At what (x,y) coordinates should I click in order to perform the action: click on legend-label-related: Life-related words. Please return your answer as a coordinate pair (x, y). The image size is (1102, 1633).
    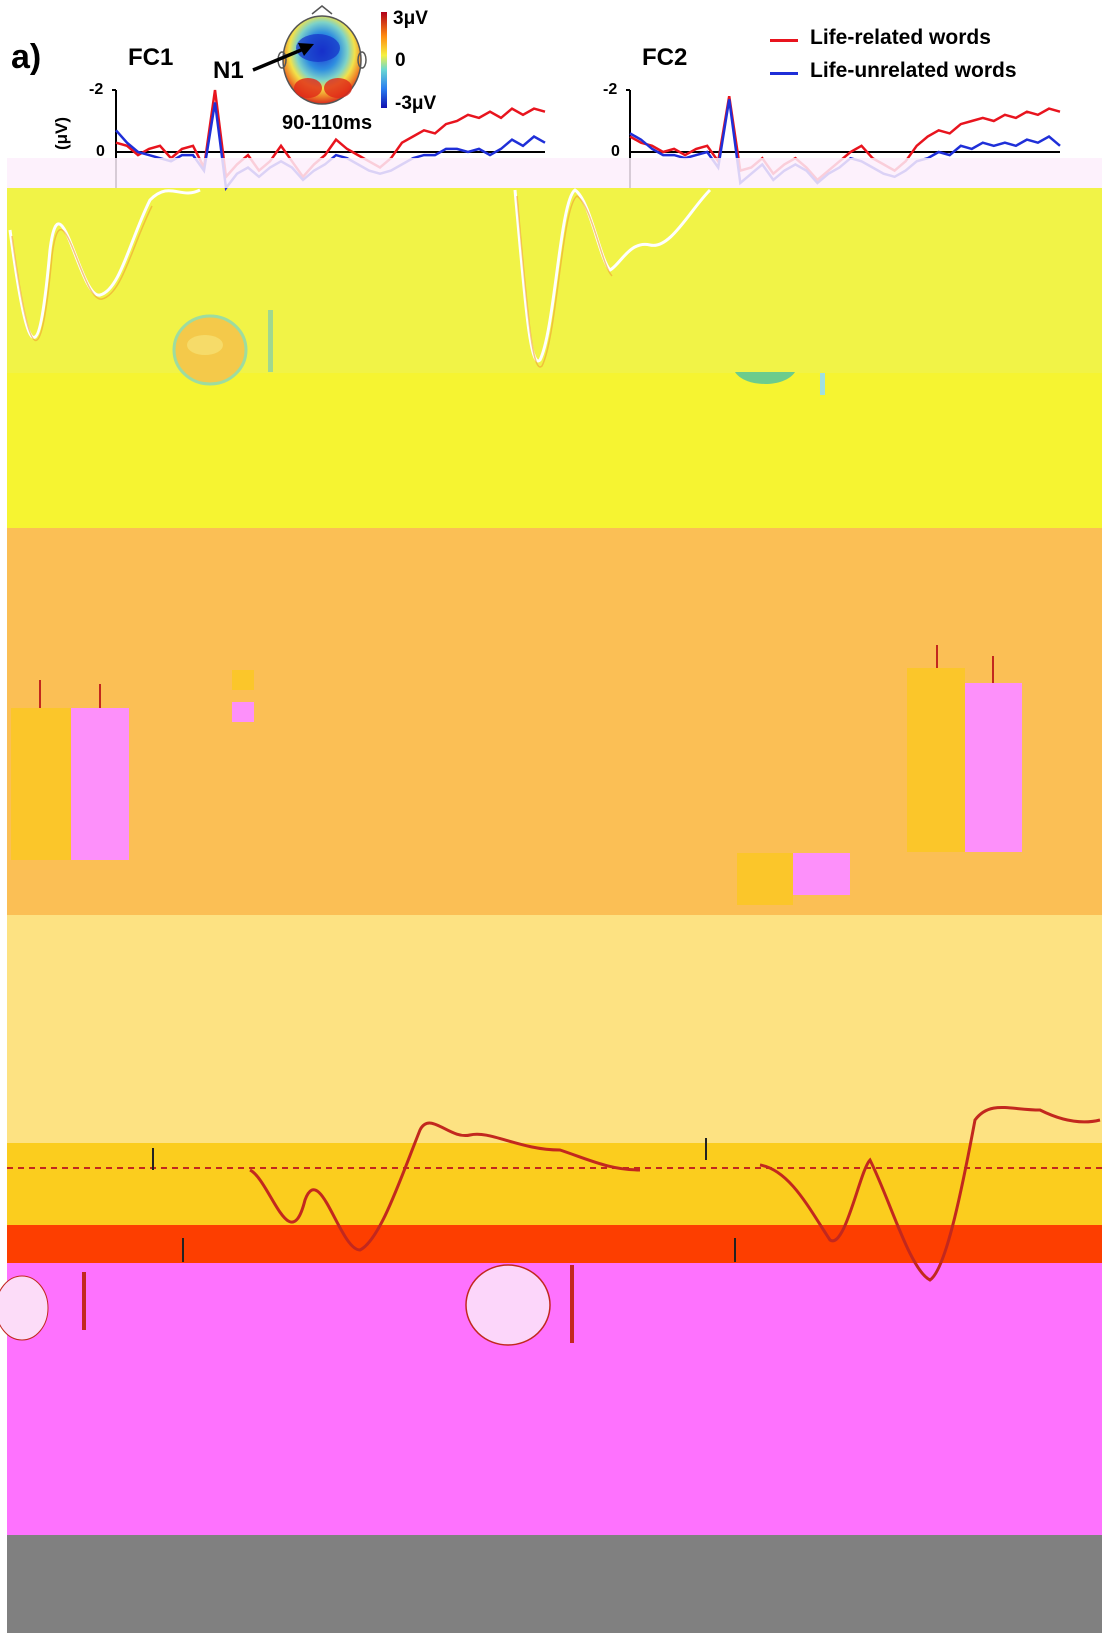
    Looking at the image, I should click on (900, 37).